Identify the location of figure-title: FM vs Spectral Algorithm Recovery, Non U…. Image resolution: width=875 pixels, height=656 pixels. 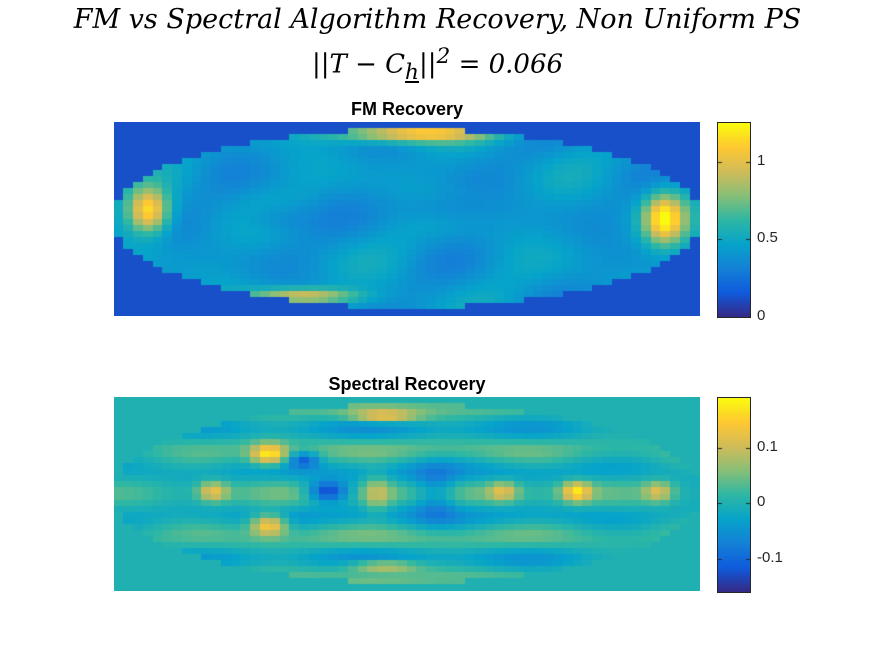
(437, 19).